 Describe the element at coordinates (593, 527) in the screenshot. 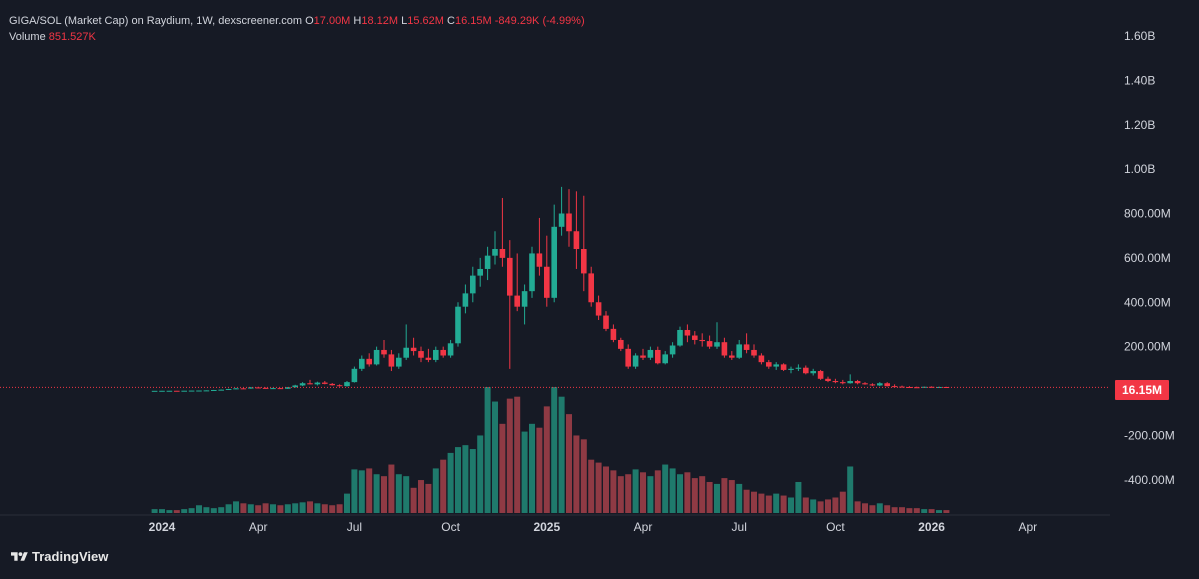

I see `time-axis: 2024 Apr Jul Oct 2025 Apr Jul Oct 2026 Apr` at that location.